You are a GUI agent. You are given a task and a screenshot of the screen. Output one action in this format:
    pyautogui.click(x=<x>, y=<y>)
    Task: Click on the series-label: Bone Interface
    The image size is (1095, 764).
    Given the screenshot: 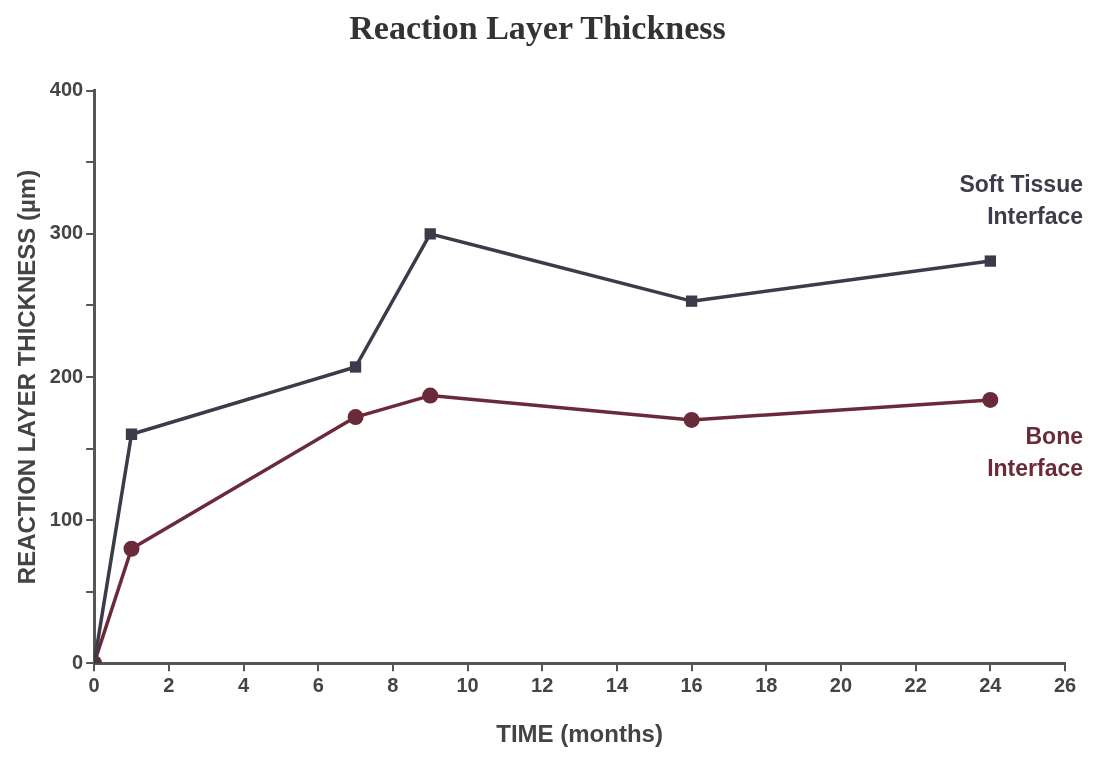 What is the action you would take?
    pyautogui.click(x=1035, y=452)
    